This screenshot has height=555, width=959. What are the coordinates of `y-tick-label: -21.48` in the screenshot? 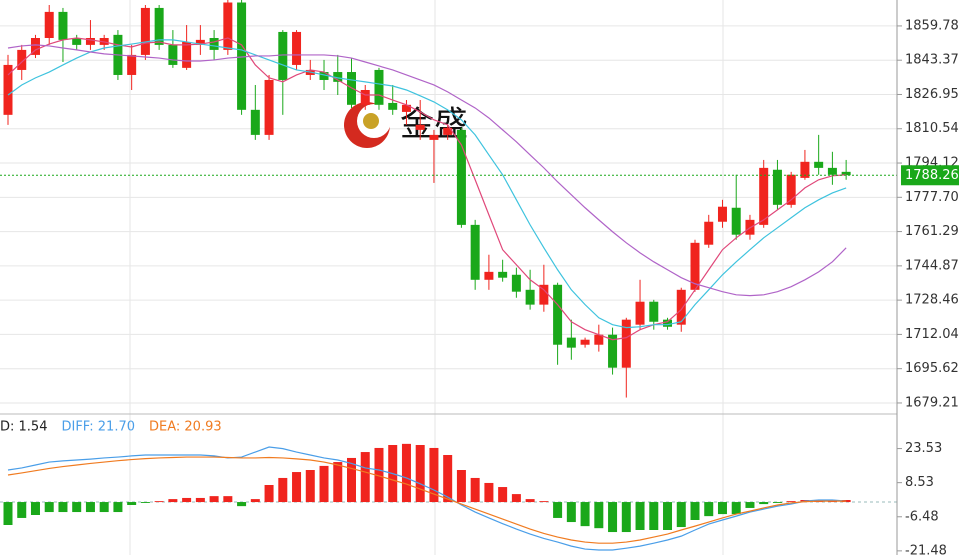 It's located at (926, 549).